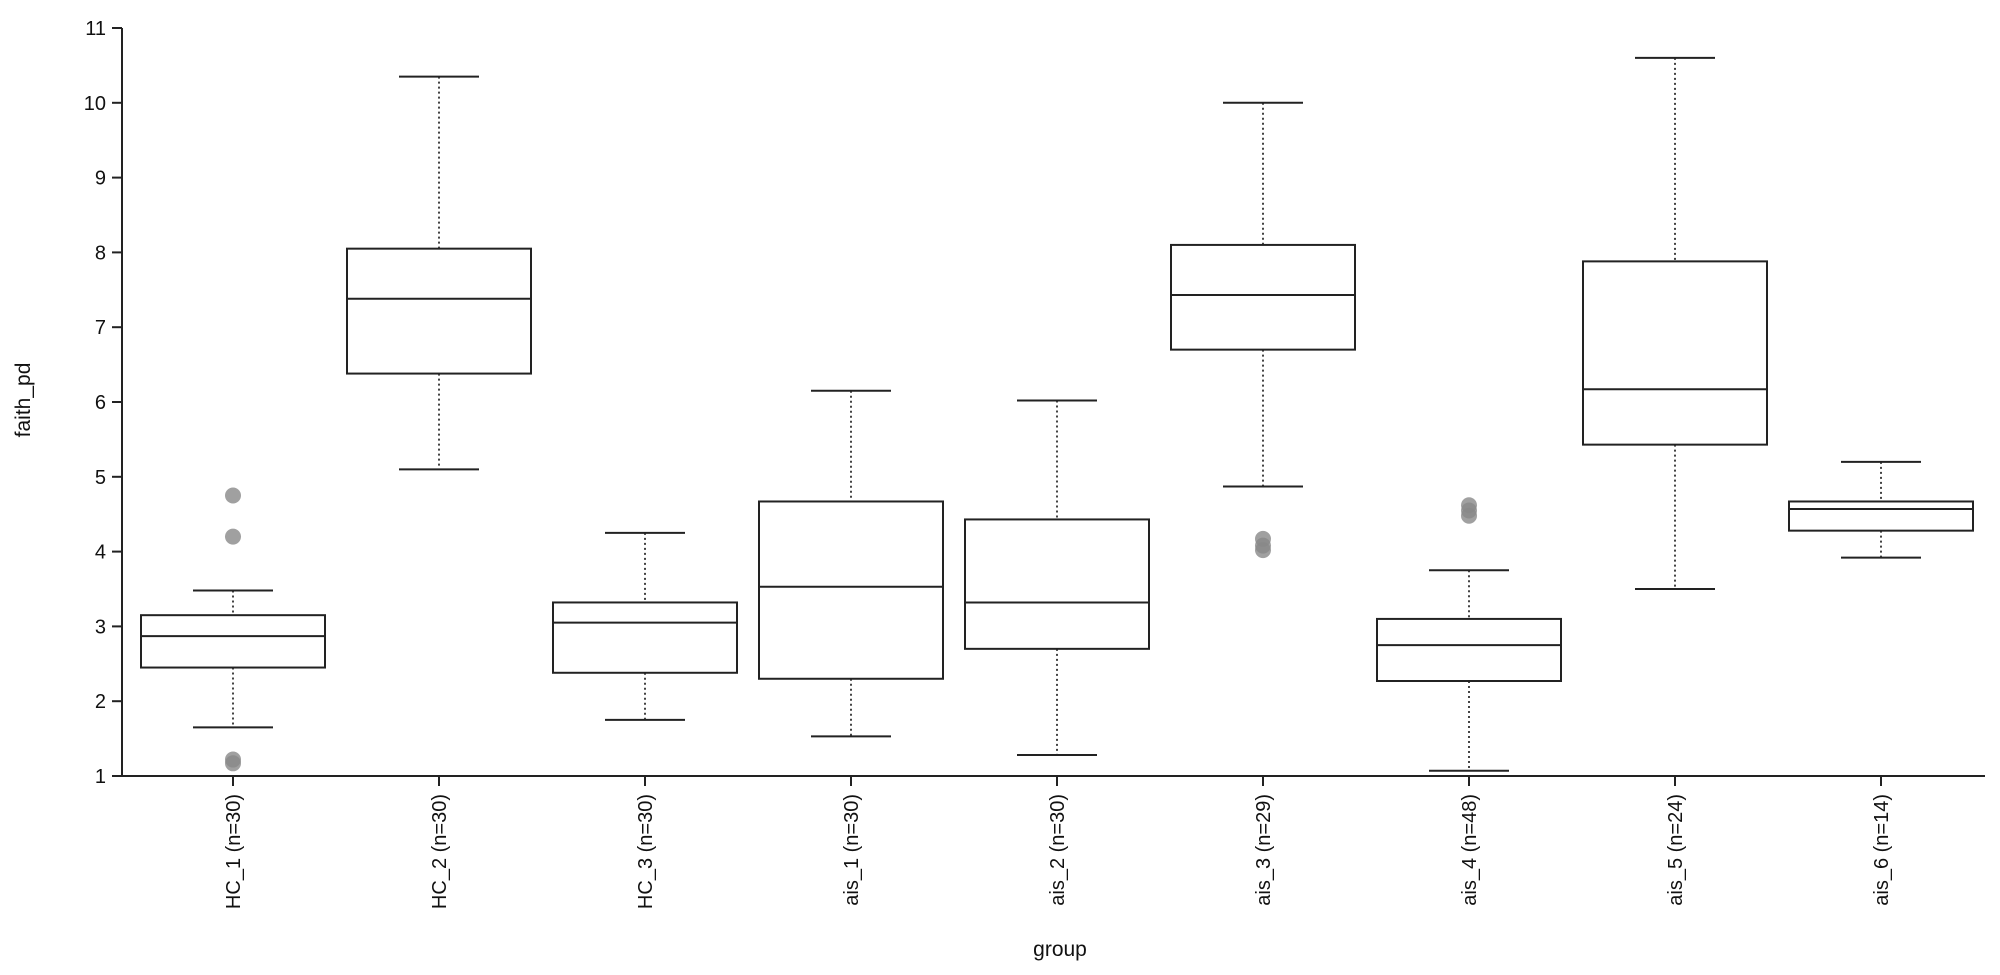  I want to click on x-tick-label: HC_2 (n=30), so click(440, 851).